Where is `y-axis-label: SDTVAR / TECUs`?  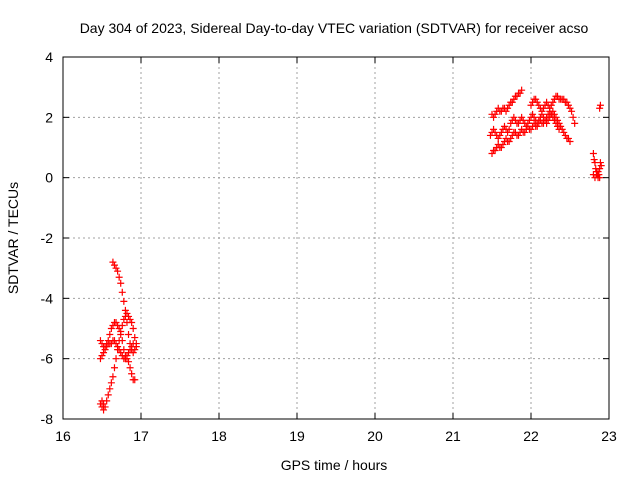
y-axis-label: SDTVAR / TECUs is located at coordinates (13, 238).